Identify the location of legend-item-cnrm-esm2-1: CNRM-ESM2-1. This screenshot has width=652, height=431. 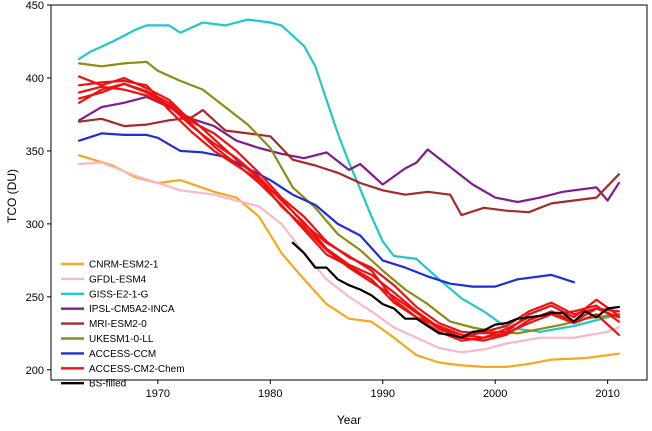
(110, 265).